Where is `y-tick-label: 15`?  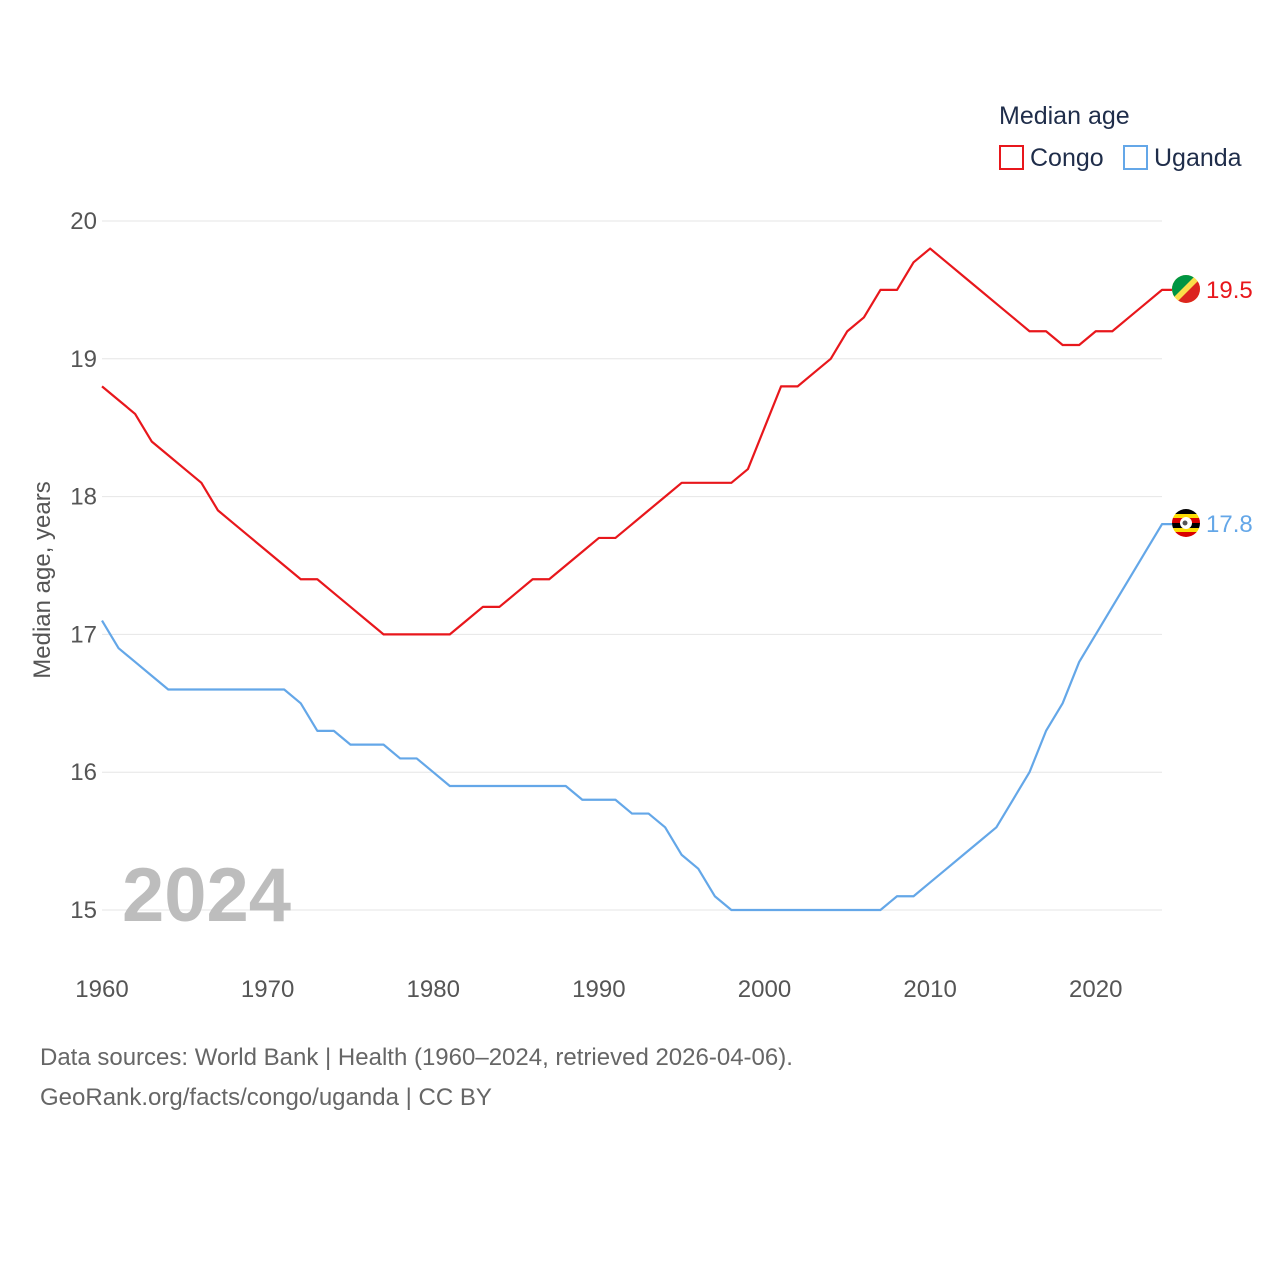 y-tick-label: 15 is located at coordinates (83, 910).